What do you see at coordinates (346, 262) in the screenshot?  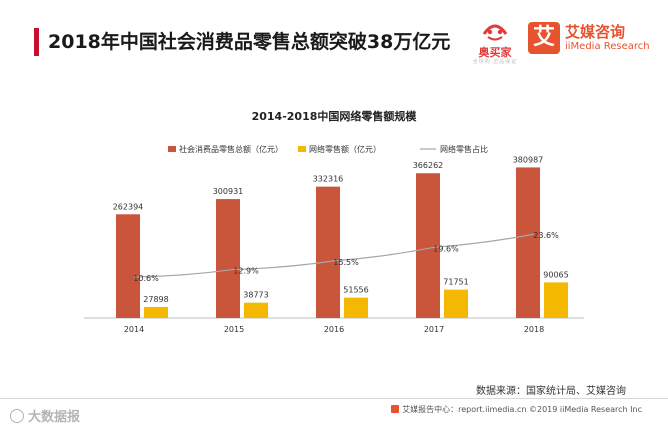 I see `label-online-share-2016: 15.5%` at bounding box center [346, 262].